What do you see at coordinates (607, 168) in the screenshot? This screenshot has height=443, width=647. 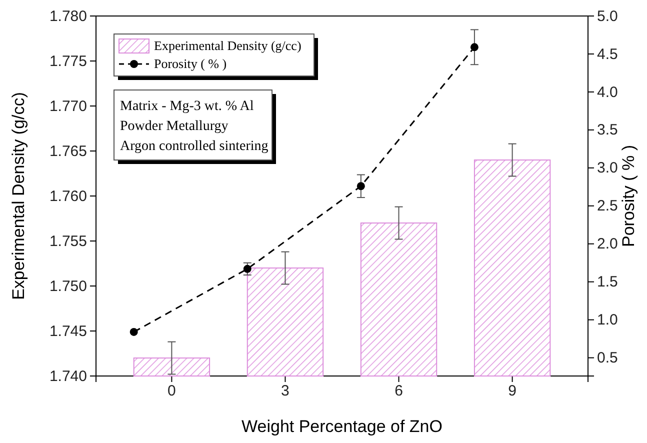 I see `y2-tick-label: 3.0` at bounding box center [607, 168].